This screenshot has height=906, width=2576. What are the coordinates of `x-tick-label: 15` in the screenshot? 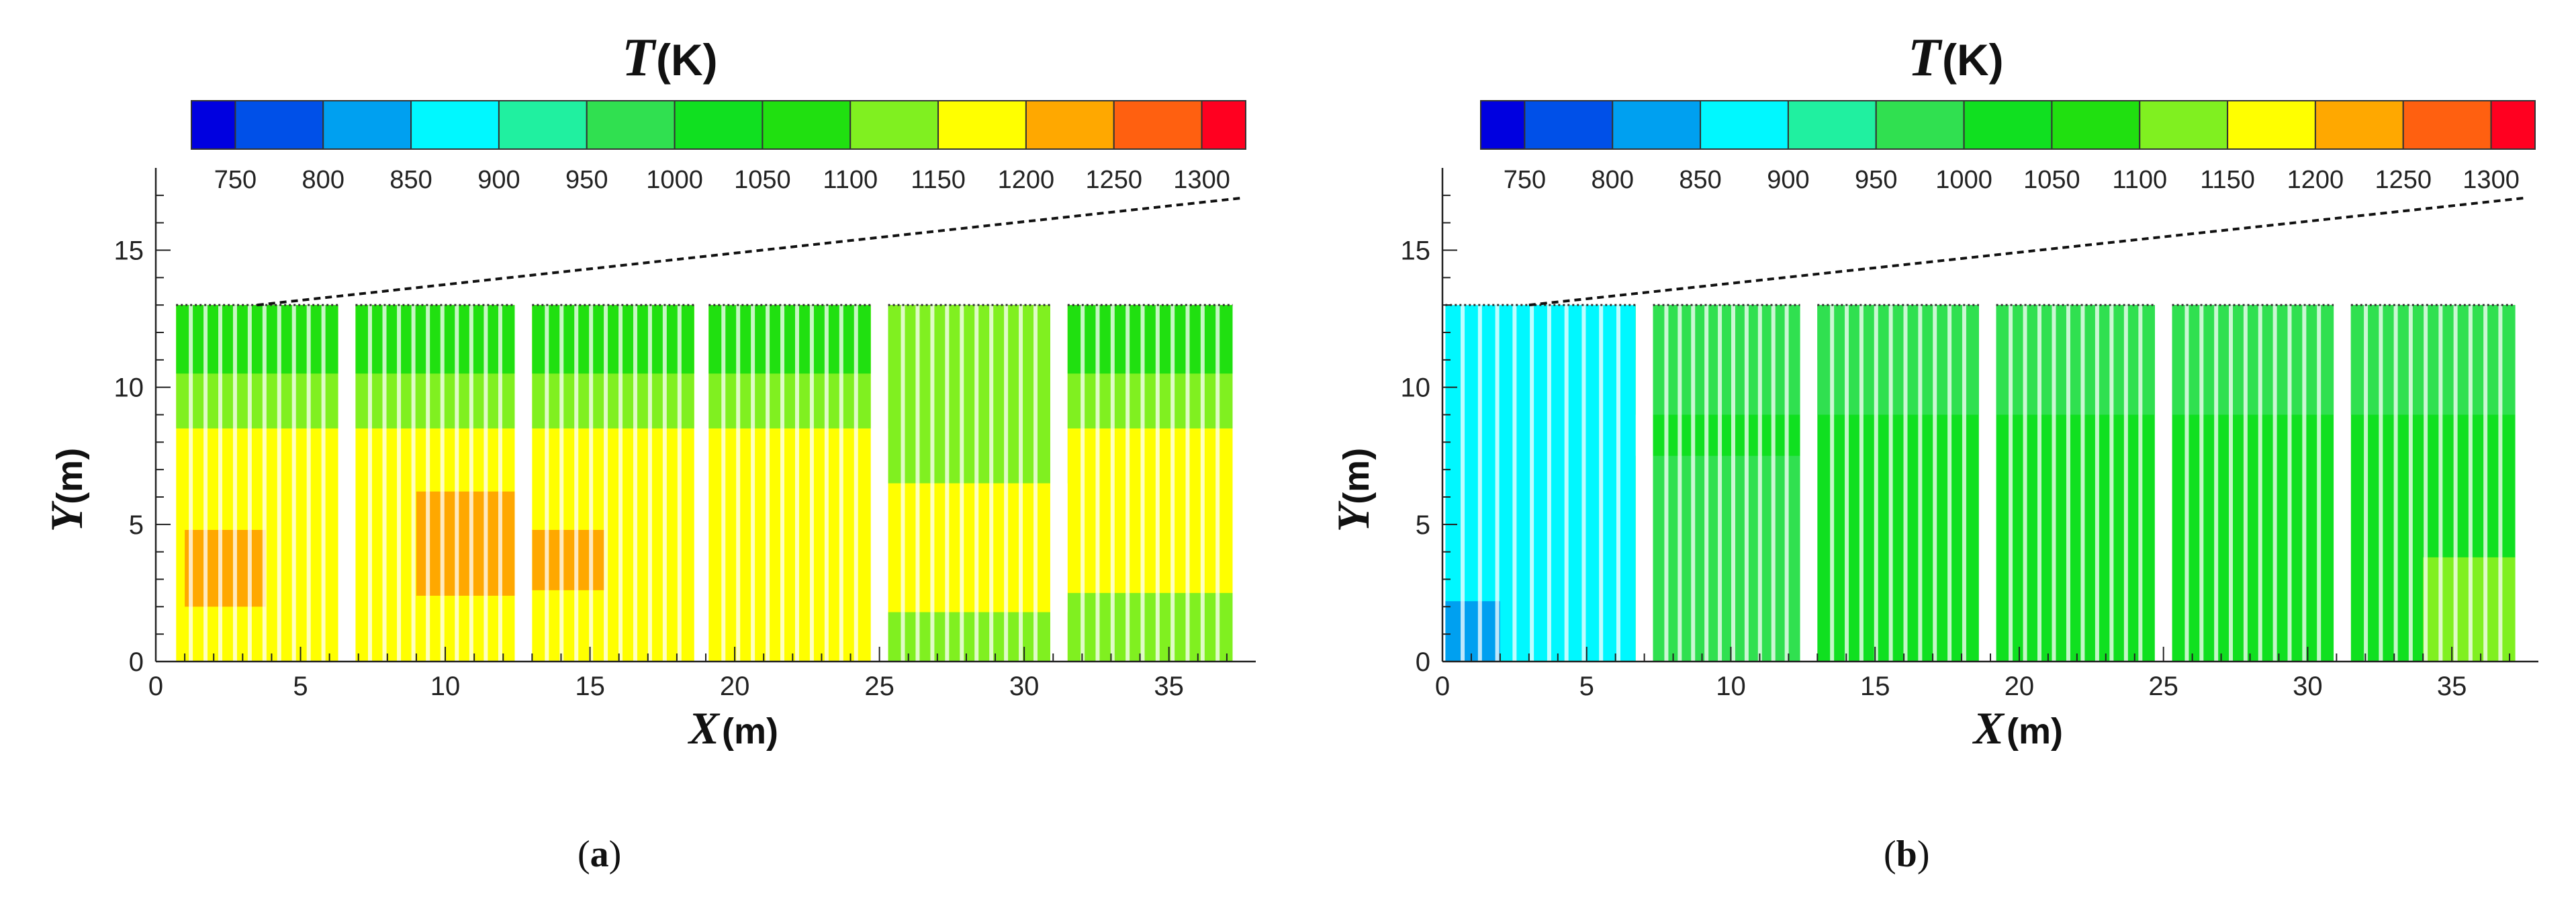 It's located at (590, 686).